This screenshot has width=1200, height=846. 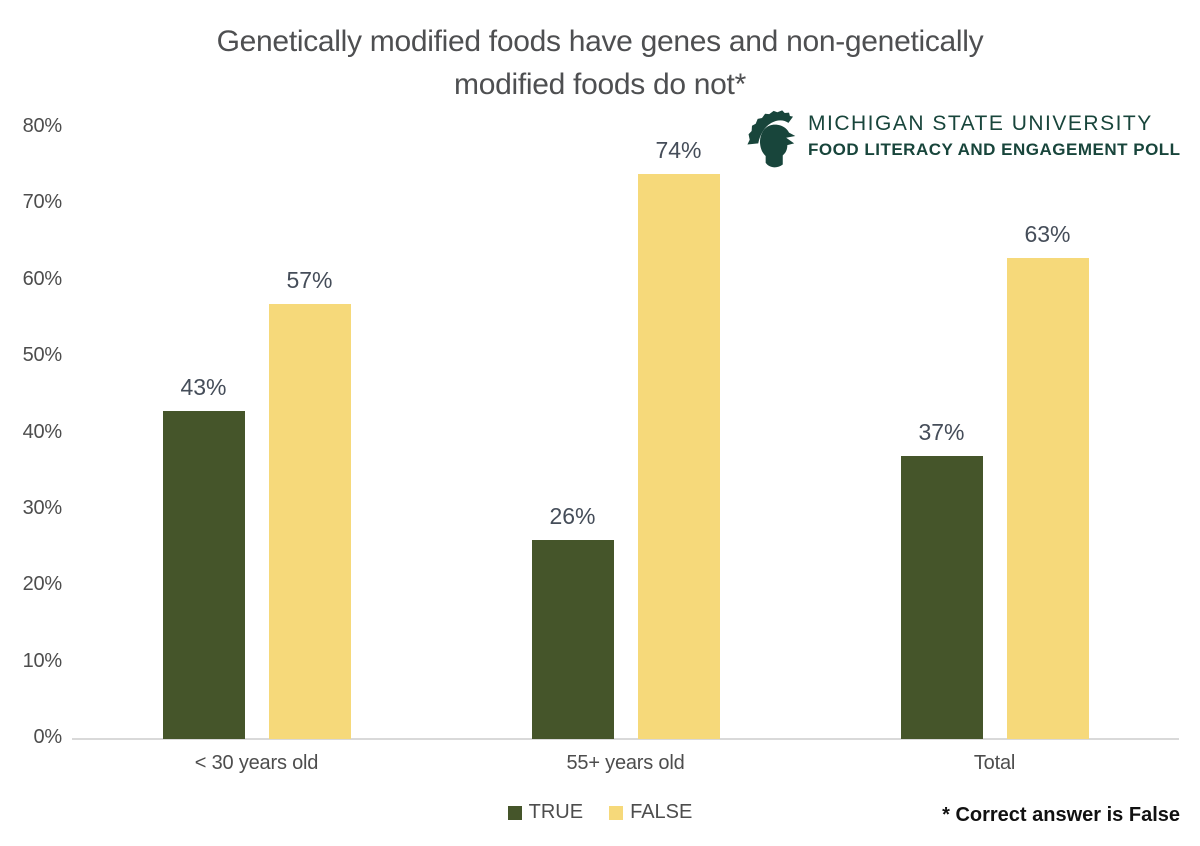 I want to click on legend: TRUE FALSE, so click(x=600, y=812).